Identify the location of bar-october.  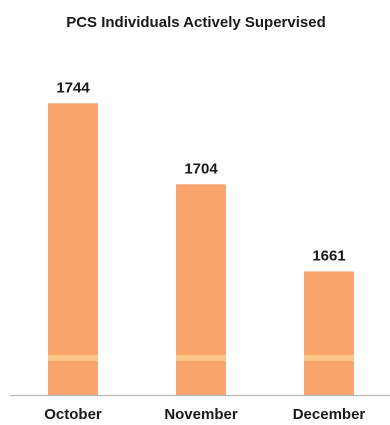
(73, 249).